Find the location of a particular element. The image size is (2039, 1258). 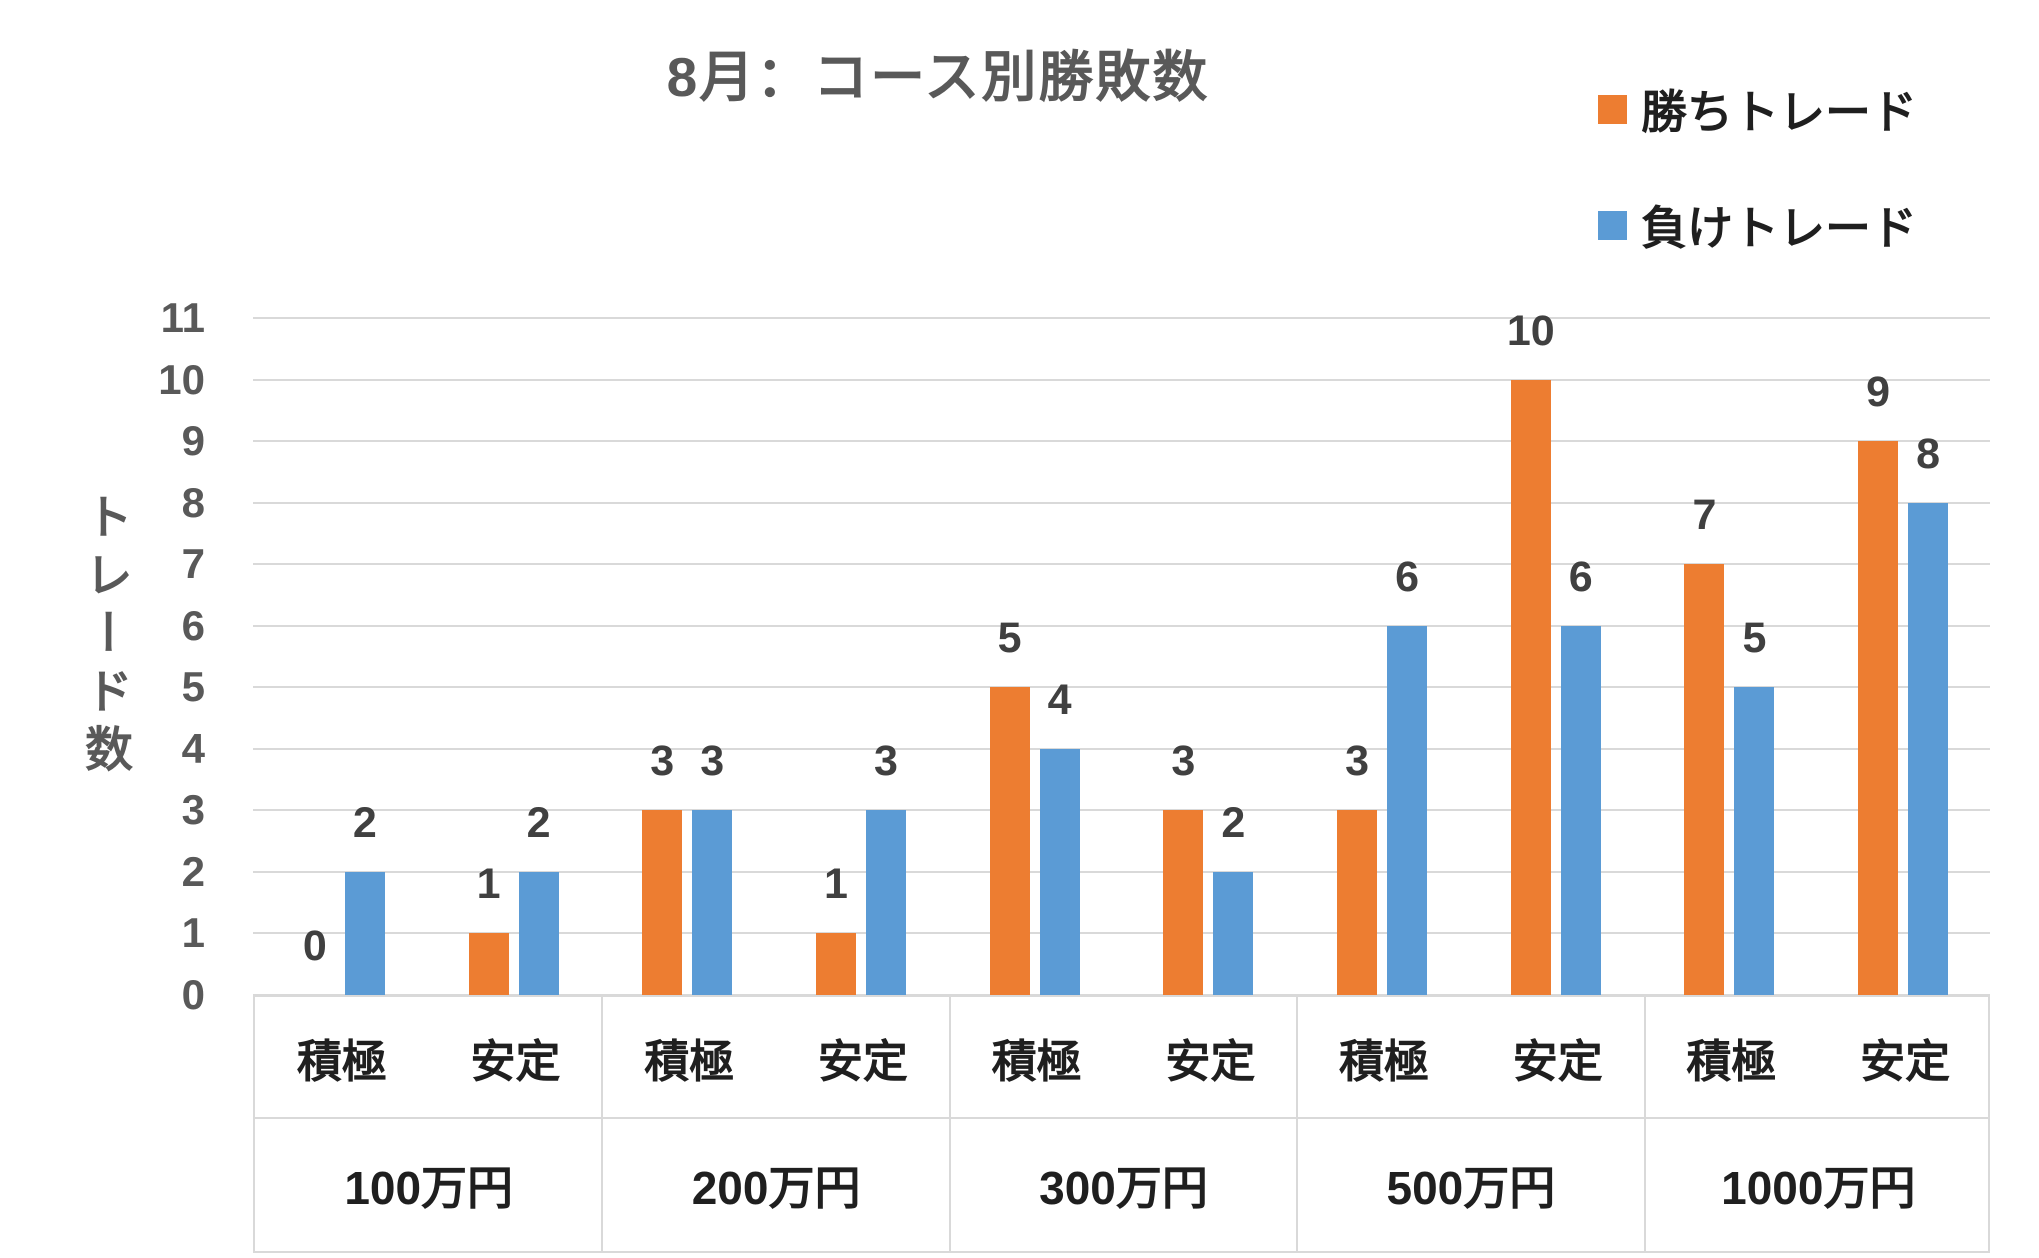

win-bar-1000万円-安定 is located at coordinates (1878, 718).